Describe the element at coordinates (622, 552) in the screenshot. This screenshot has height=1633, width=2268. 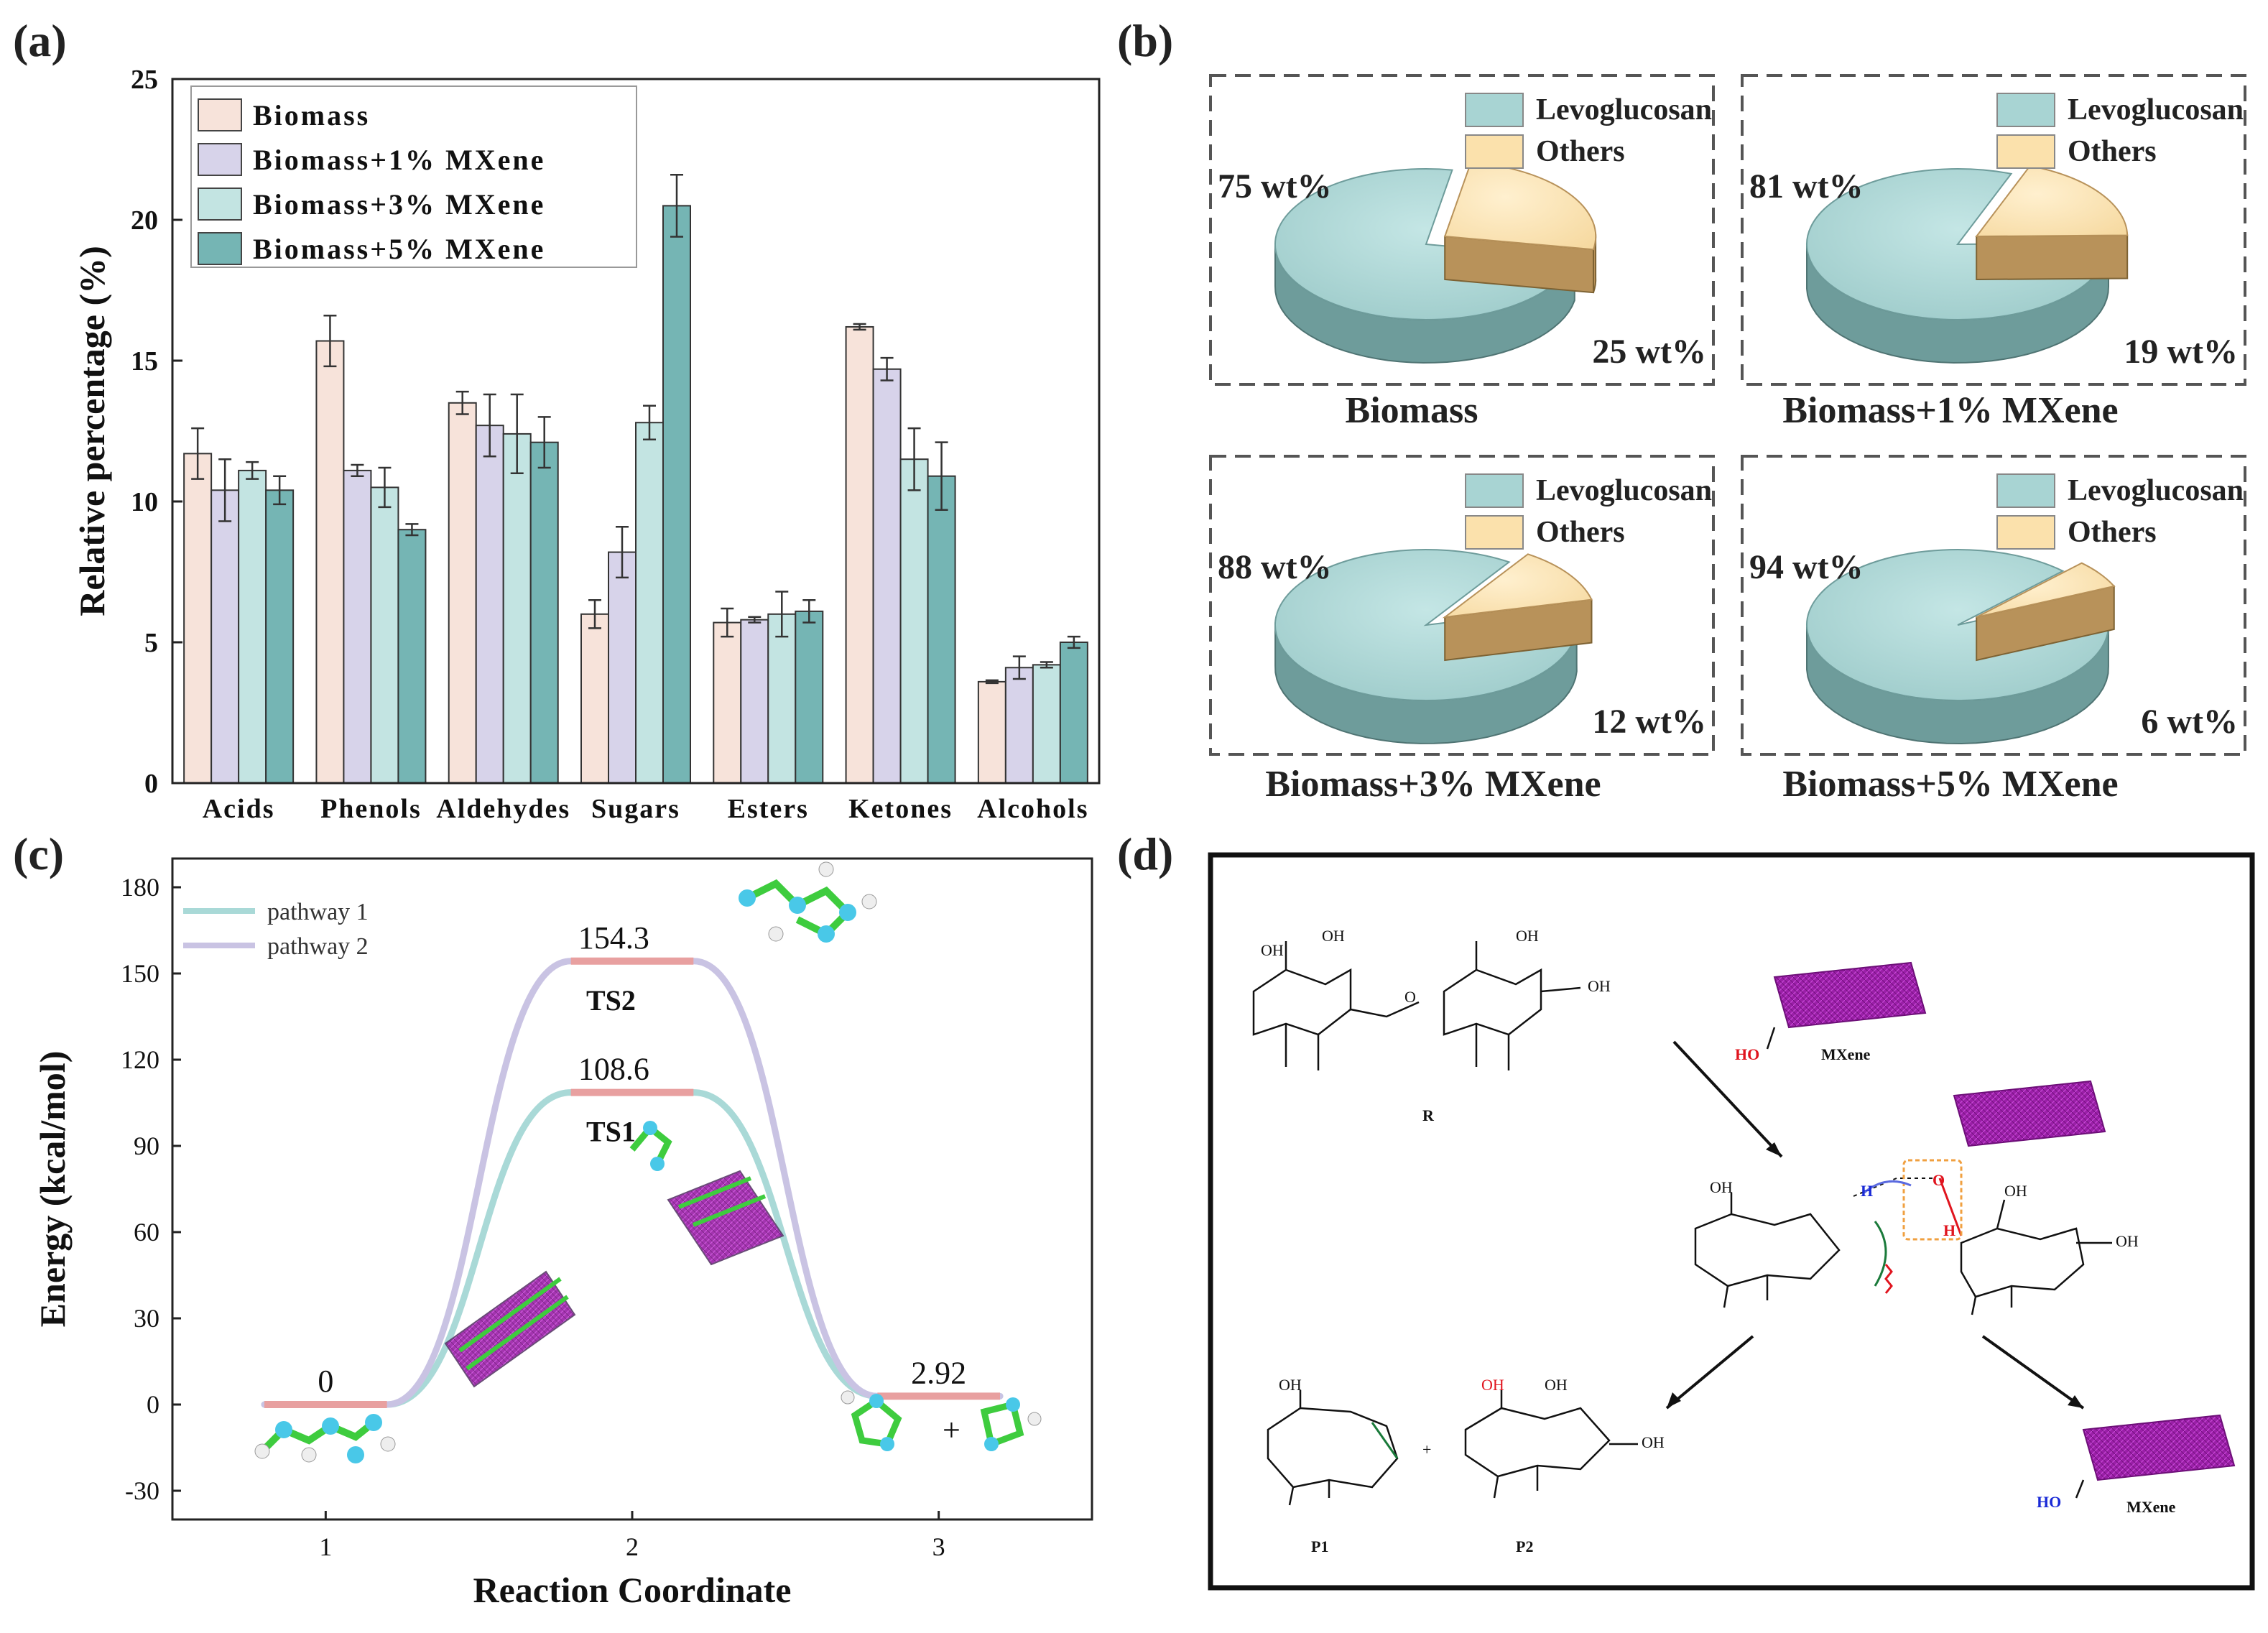
I see `error-bar-sugars-s1` at that location.